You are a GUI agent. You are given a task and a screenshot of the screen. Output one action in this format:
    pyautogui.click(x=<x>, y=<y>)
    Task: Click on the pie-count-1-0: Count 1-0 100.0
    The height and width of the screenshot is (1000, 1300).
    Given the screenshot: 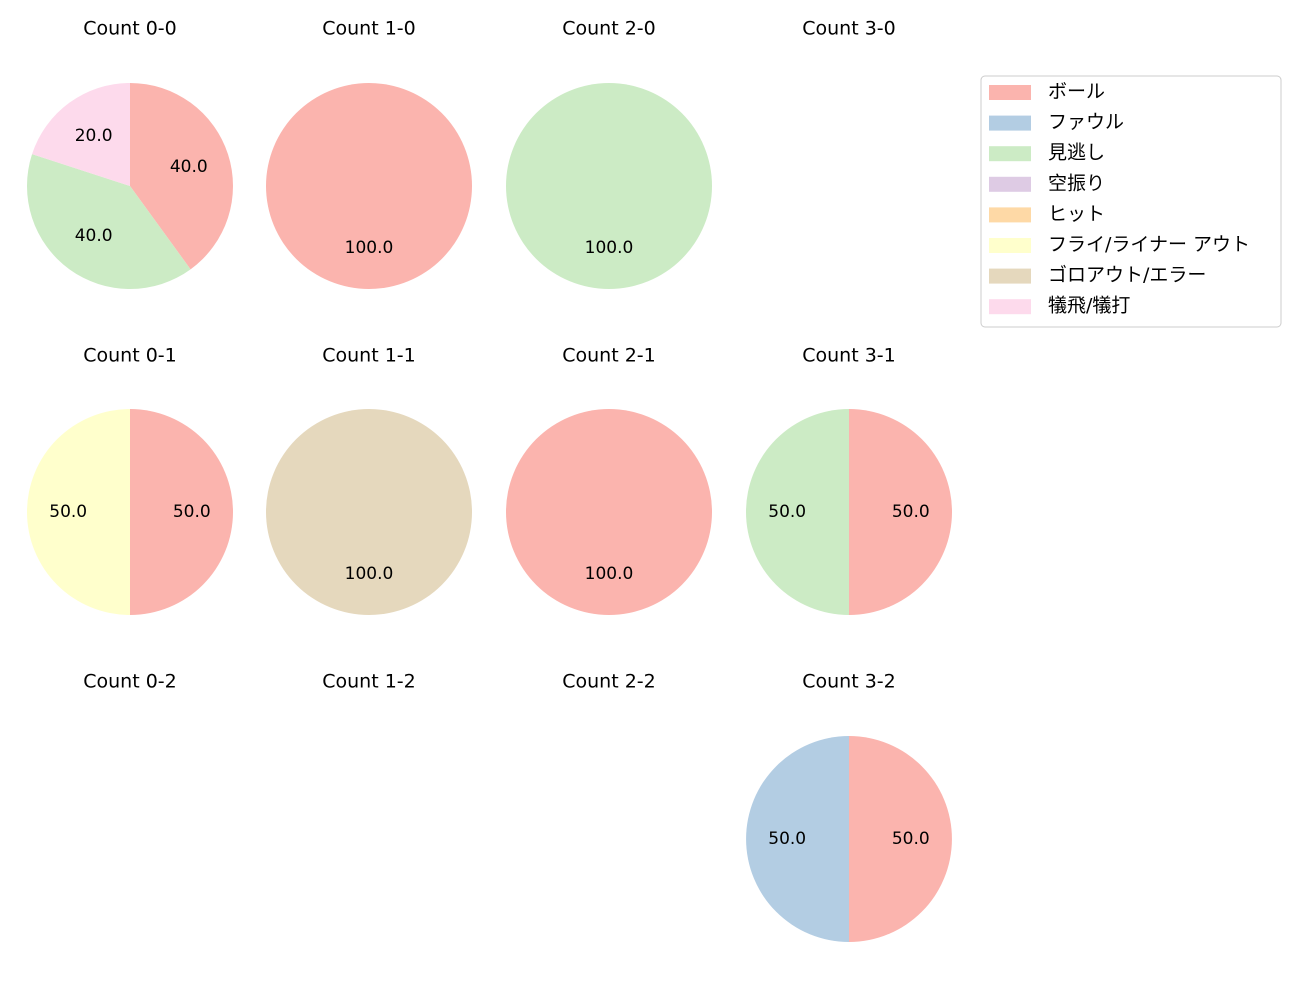 What is the action you would take?
    pyautogui.click(x=369, y=153)
    